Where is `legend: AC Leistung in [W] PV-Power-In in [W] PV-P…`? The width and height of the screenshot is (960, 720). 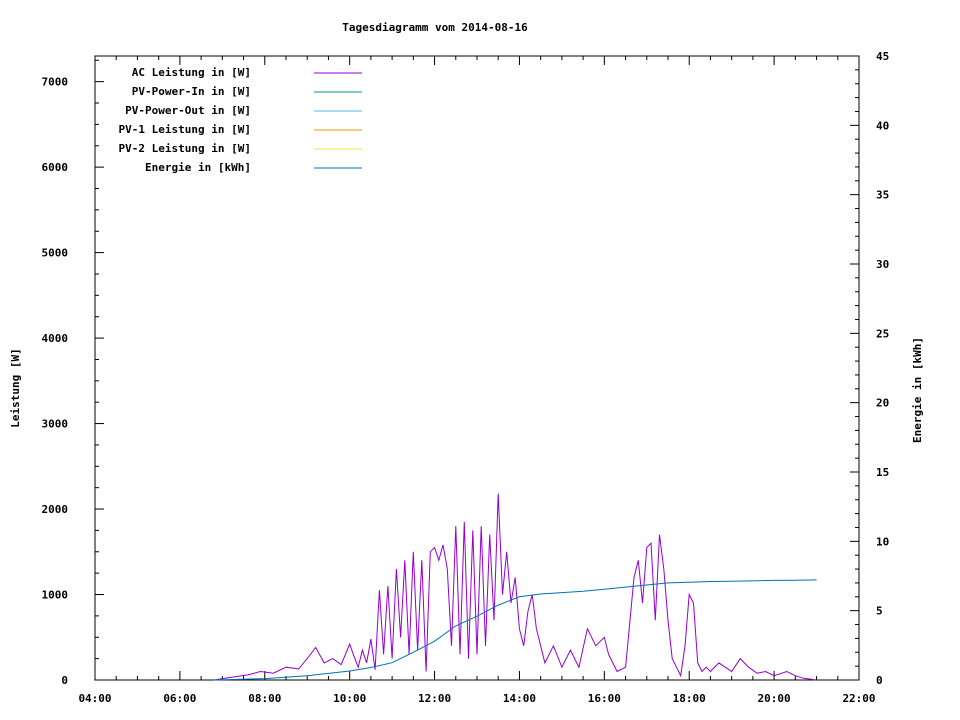
legend: AC Leistung in [W] PV-Power-In in [W] PV-P… is located at coordinates (240, 120).